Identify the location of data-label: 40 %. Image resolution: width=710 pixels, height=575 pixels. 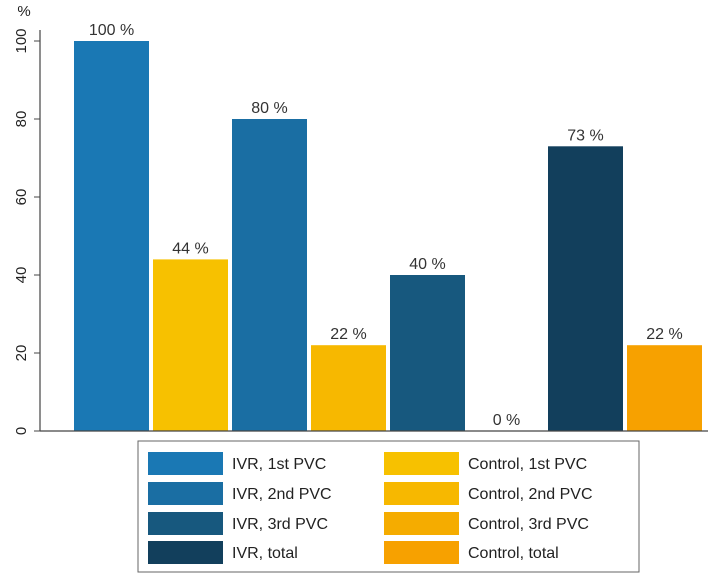
(427, 264).